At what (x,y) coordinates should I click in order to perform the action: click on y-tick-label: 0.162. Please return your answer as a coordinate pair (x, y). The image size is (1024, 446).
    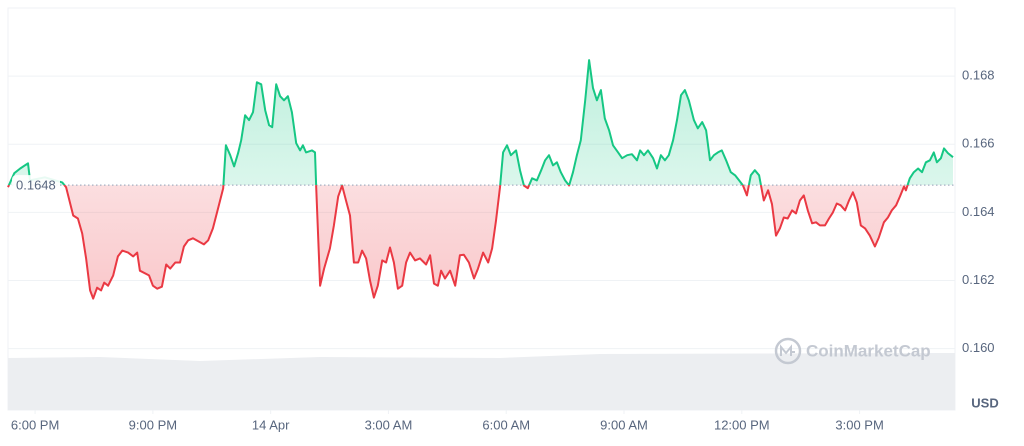
    Looking at the image, I should click on (978, 279).